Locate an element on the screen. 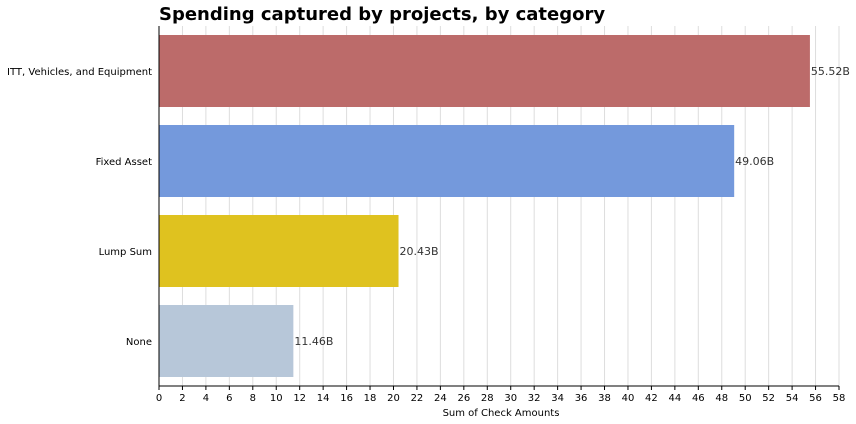  x-tick-label: 0 is located at coordinates (159, 398).